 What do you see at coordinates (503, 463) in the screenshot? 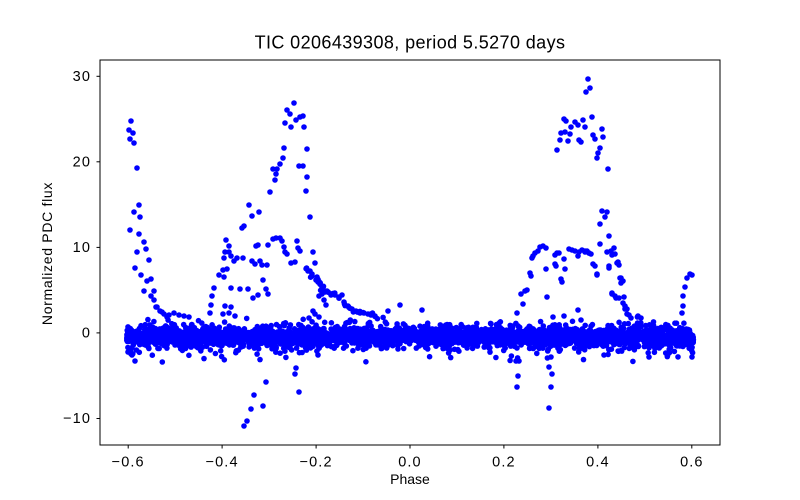
I see `svg-text: 0.2` at bounding box center [503, 463].